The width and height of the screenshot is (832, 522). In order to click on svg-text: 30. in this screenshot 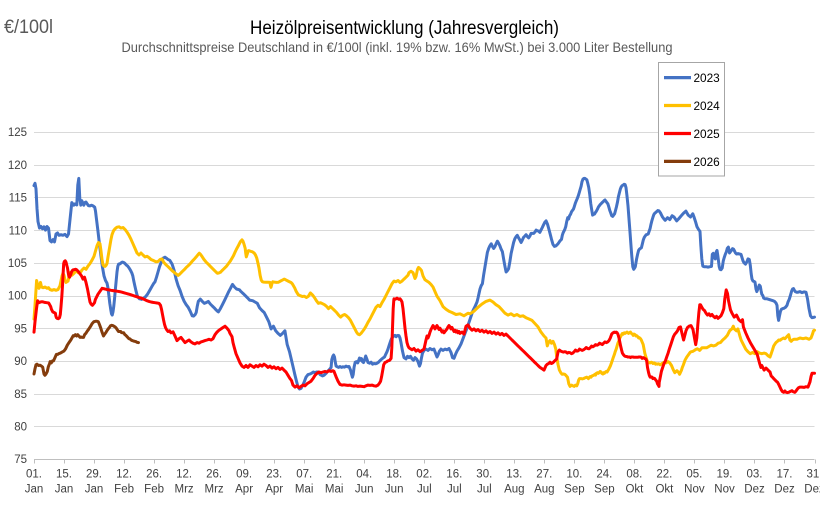, I will do `click(484, 475)`.